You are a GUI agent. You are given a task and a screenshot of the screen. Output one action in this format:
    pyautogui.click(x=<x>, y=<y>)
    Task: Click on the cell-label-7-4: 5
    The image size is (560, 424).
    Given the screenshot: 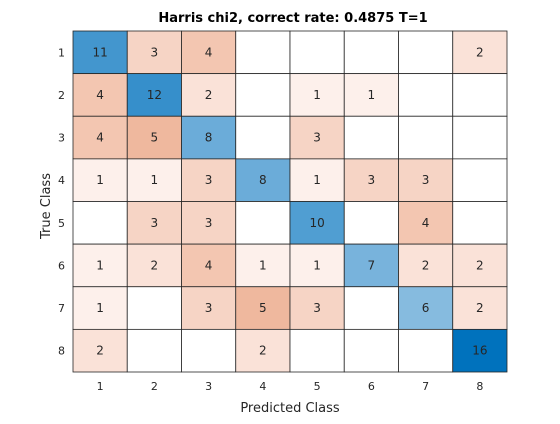 What is the action you would take?
    pyautogui.click(x=263, y=308)
    